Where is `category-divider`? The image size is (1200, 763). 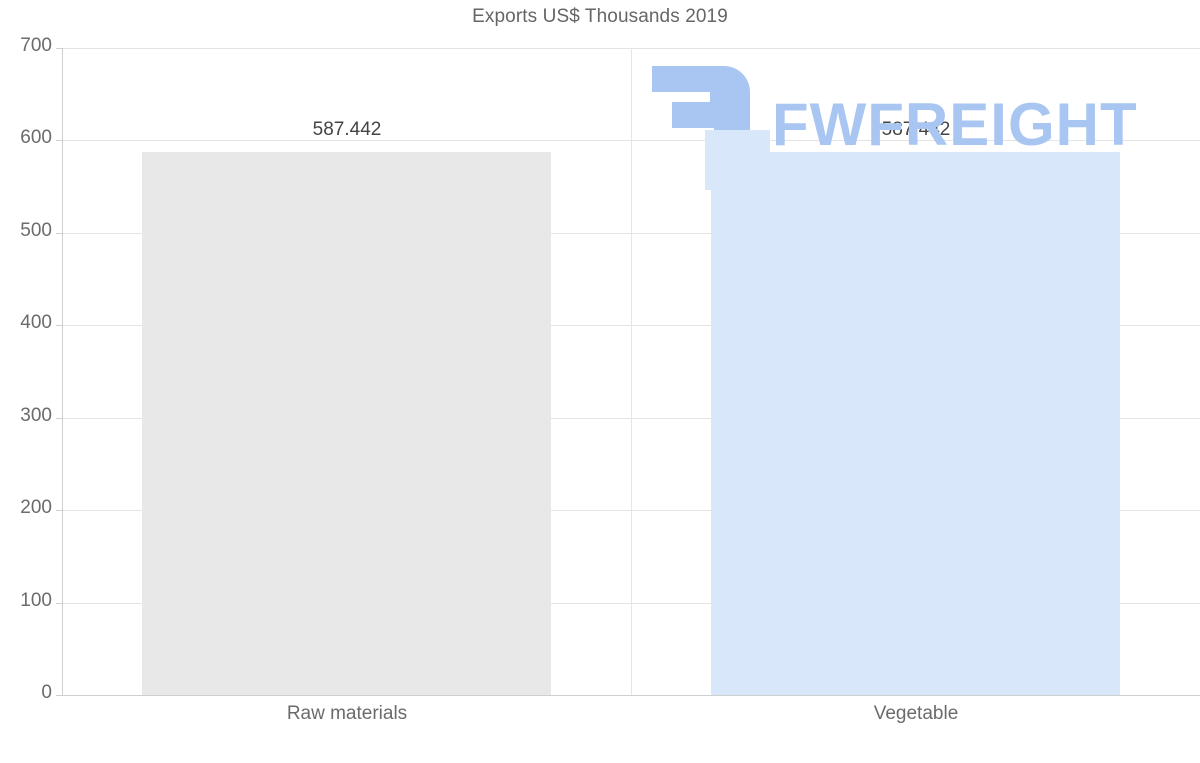
category-divider is located at coordinates (631, 371).